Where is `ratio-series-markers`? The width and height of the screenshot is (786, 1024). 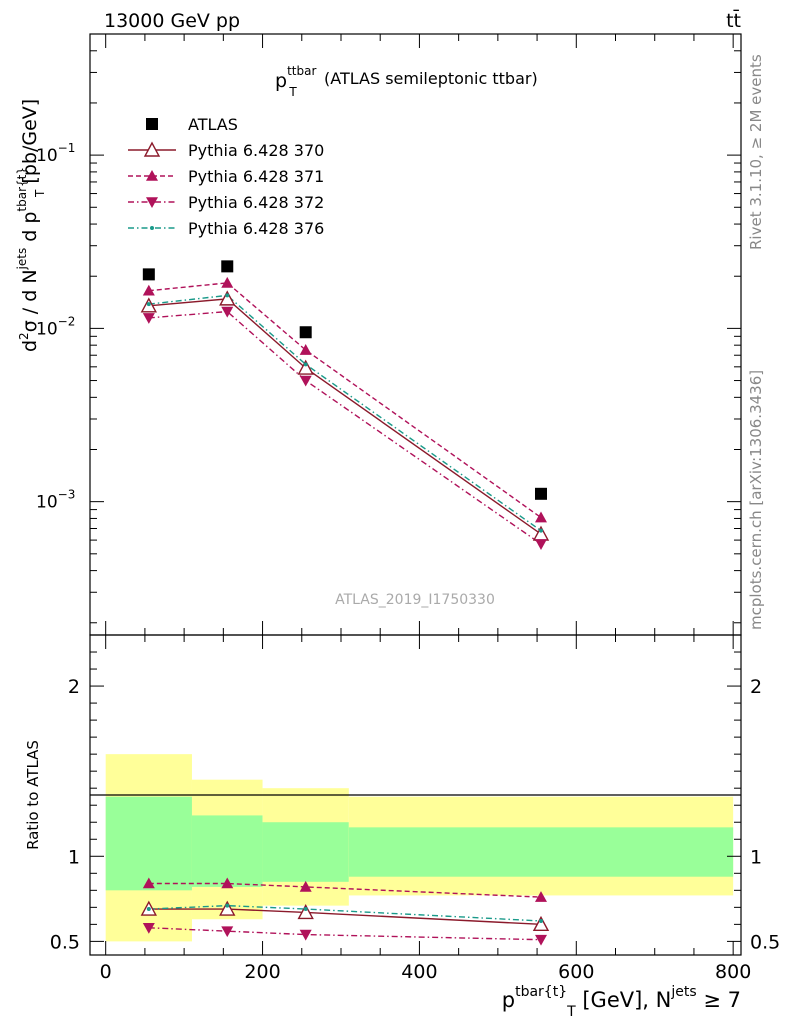
ratio-series-markers is located at coordinates (345, 911).